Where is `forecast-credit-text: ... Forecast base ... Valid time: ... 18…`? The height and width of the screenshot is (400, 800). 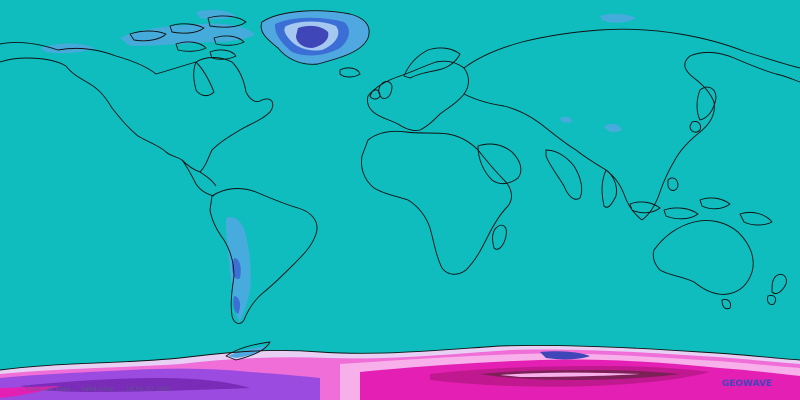
forecast-credit-text: ... Forecast base ... Valid time: ... 18… is located at coordinates (95, 389).